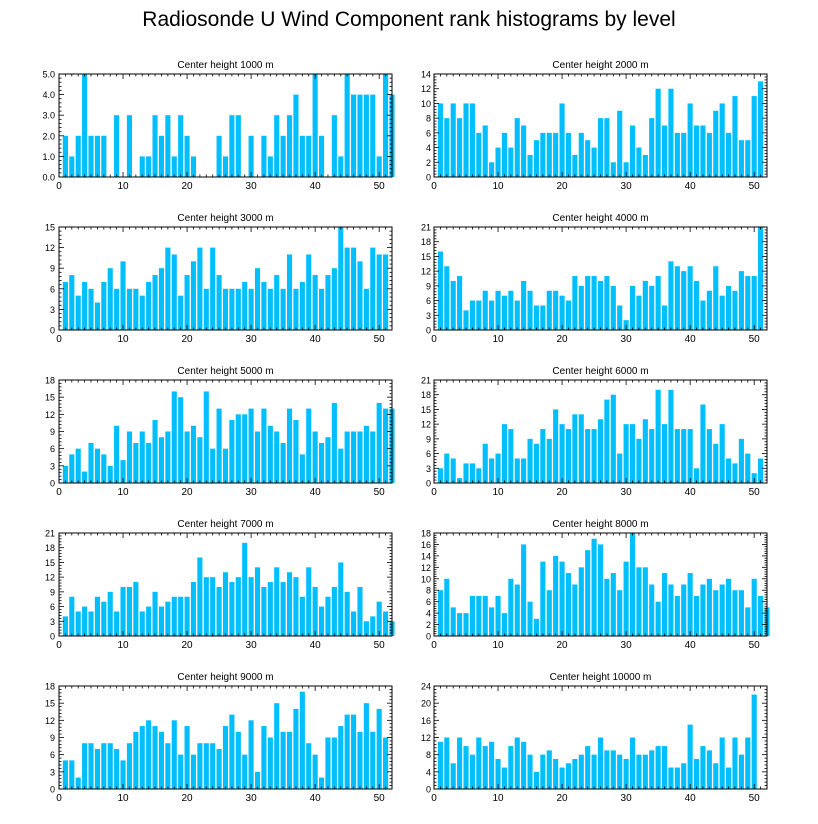 This screenshot has height=824, width=818. Describe the element at coordinates (52, 484) in the screenshot. I see `y-tick-label: 0` at that location.